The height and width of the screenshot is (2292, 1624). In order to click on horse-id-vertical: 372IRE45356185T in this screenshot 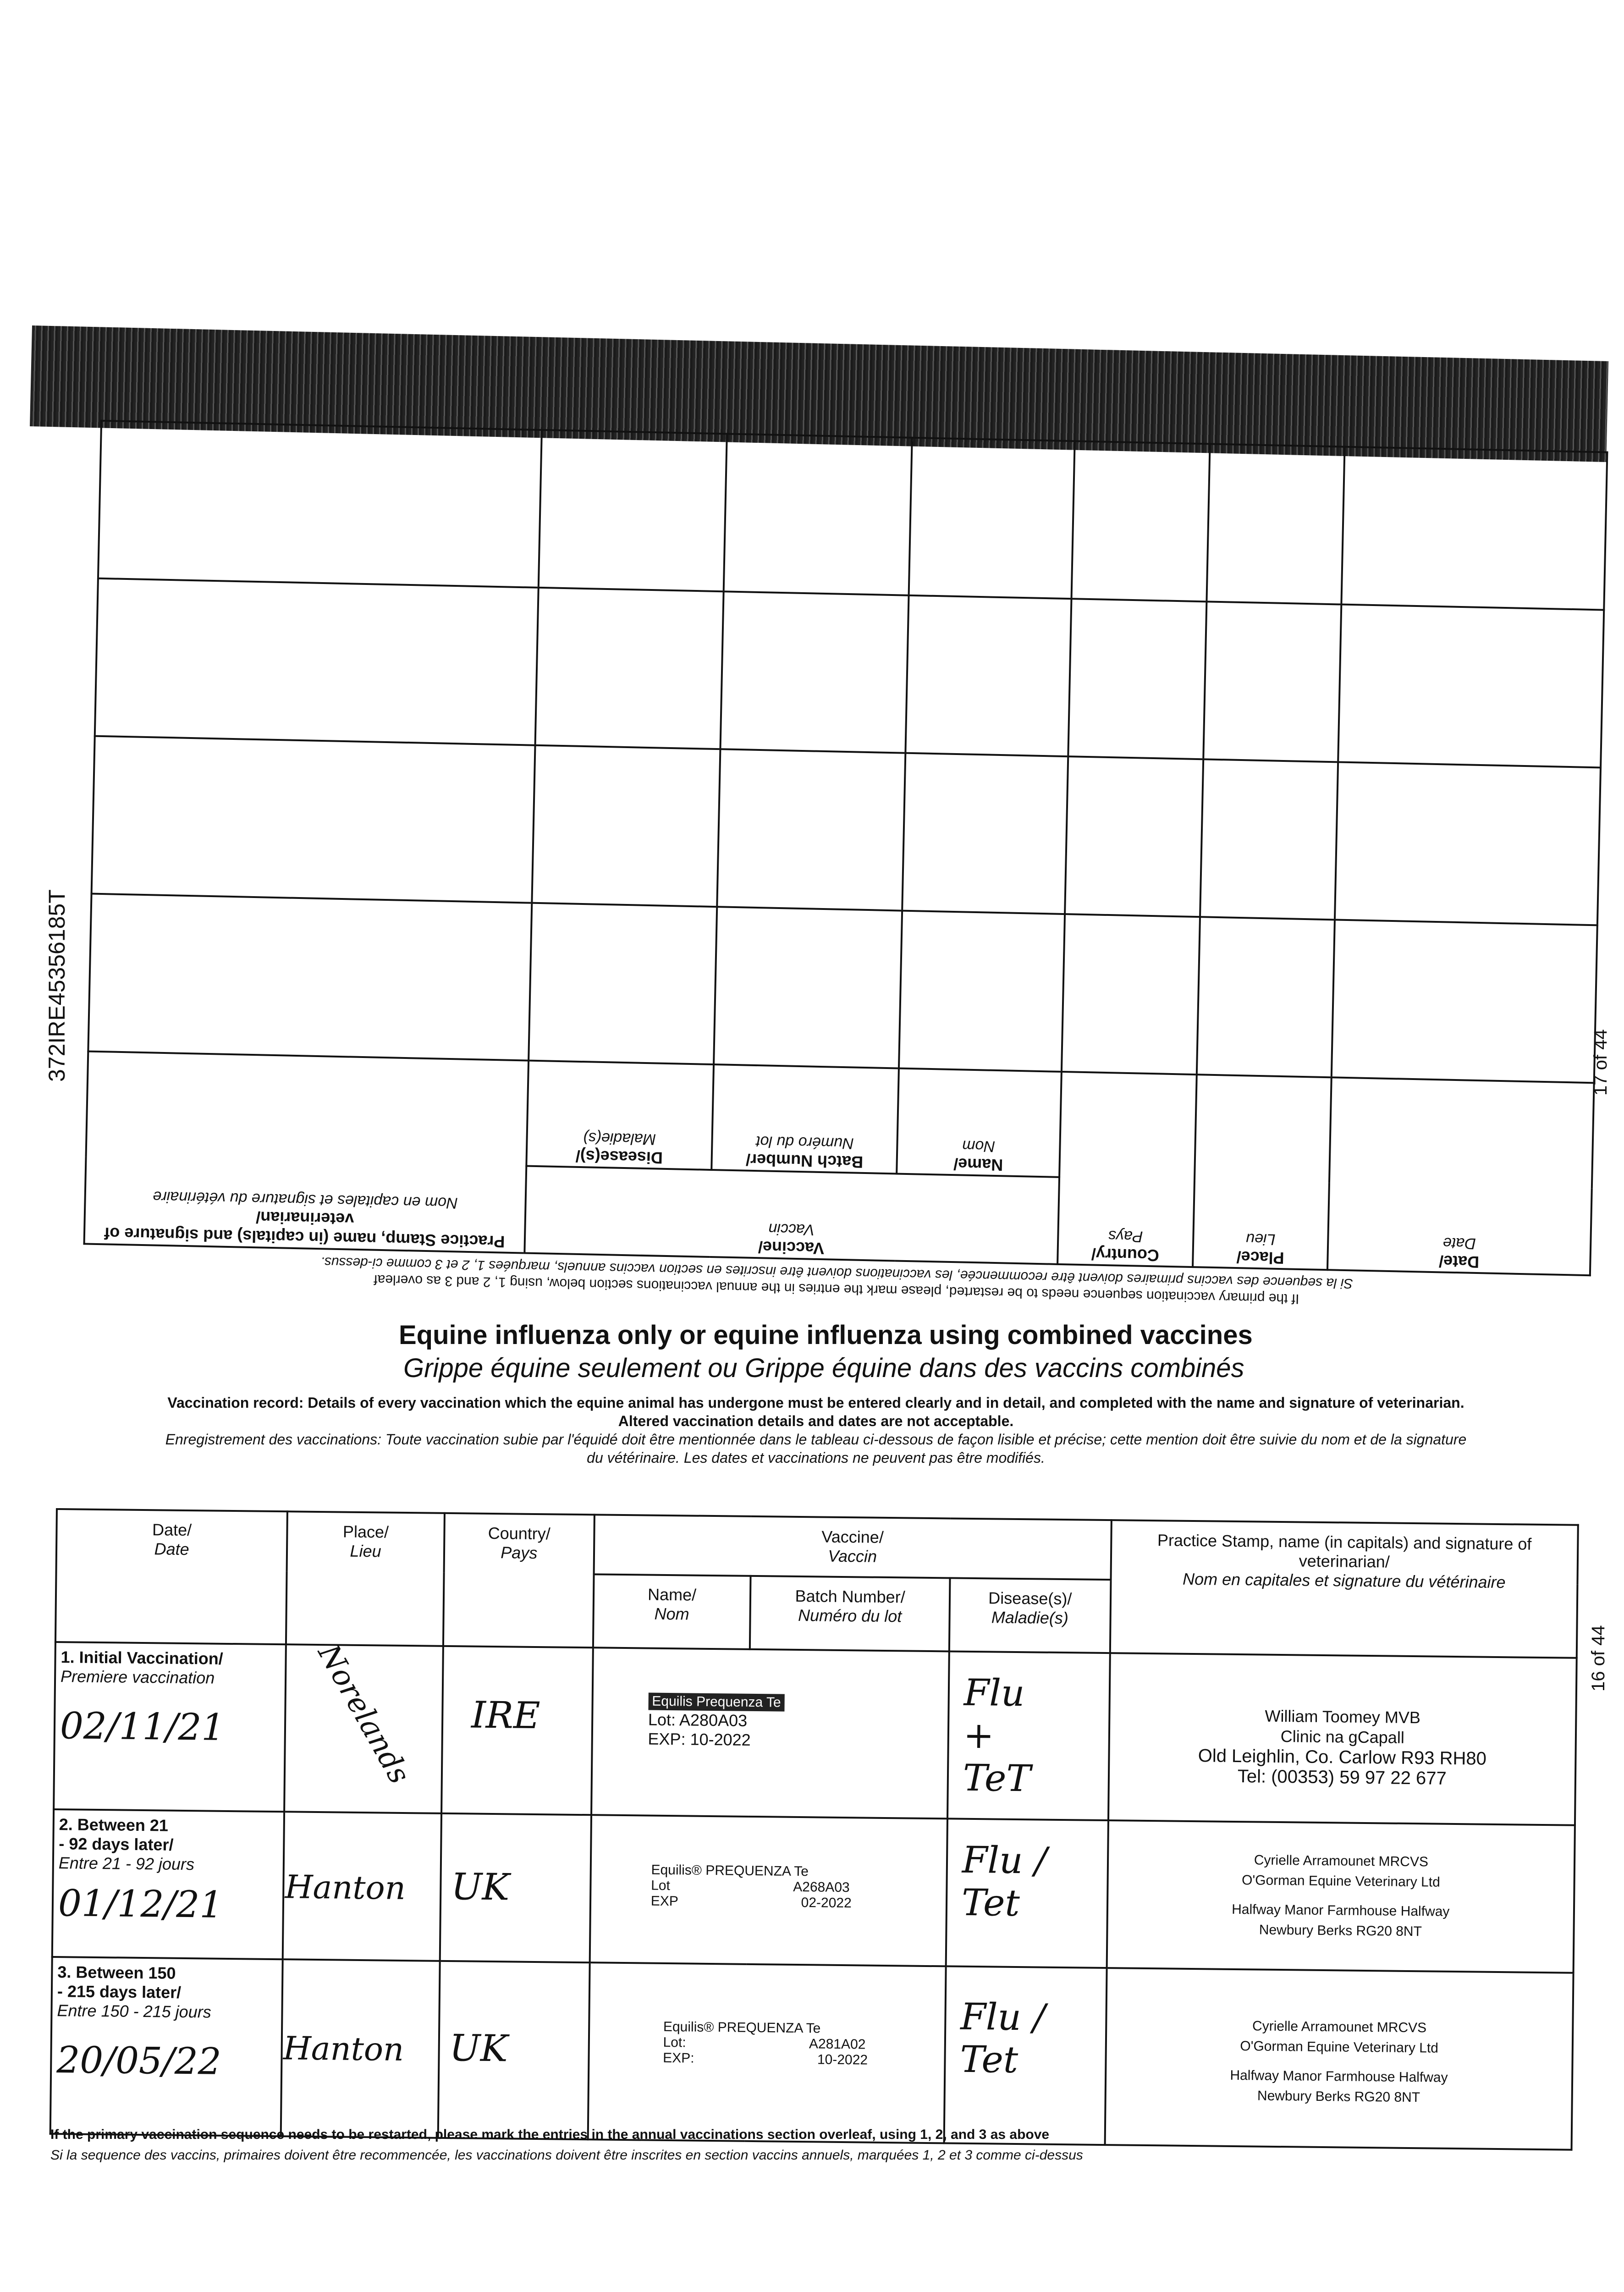, I will do `click(57, 985)`.